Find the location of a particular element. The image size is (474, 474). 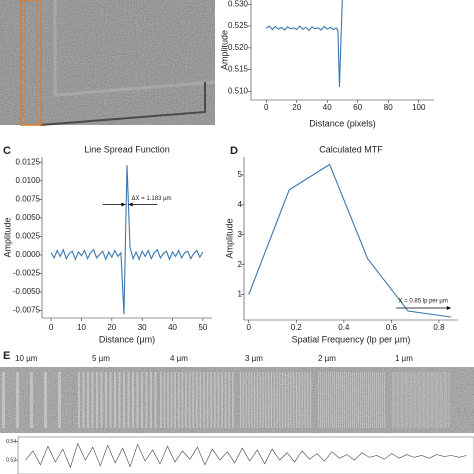

scale-label: 2 µm is located at coordinates (327, 358).